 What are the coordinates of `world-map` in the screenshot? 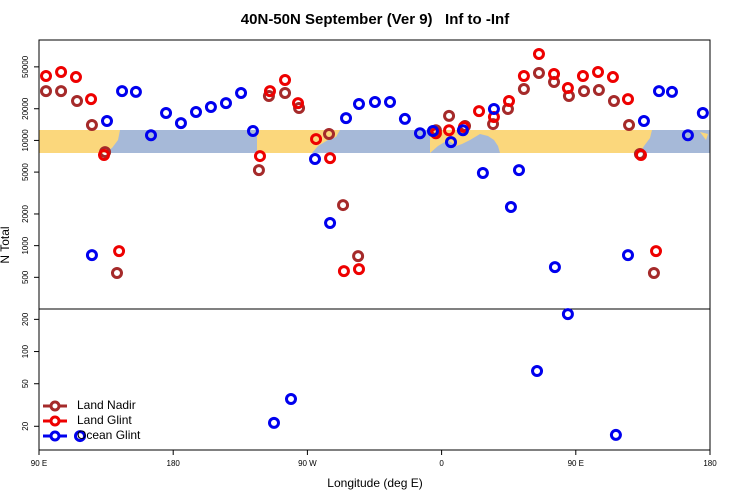 It's located at (374, 141).